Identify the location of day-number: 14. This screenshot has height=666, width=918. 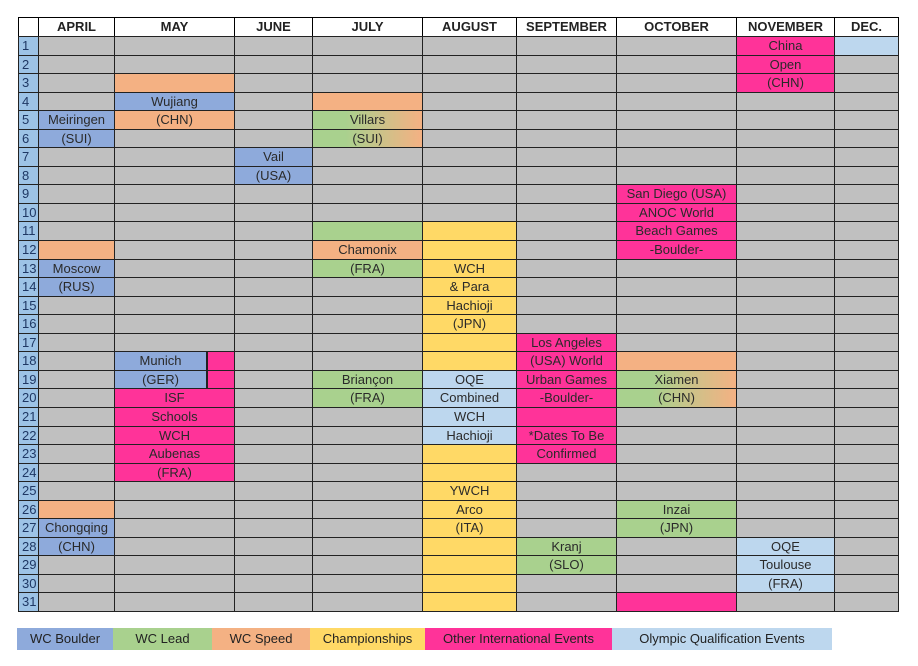
(28, 287).